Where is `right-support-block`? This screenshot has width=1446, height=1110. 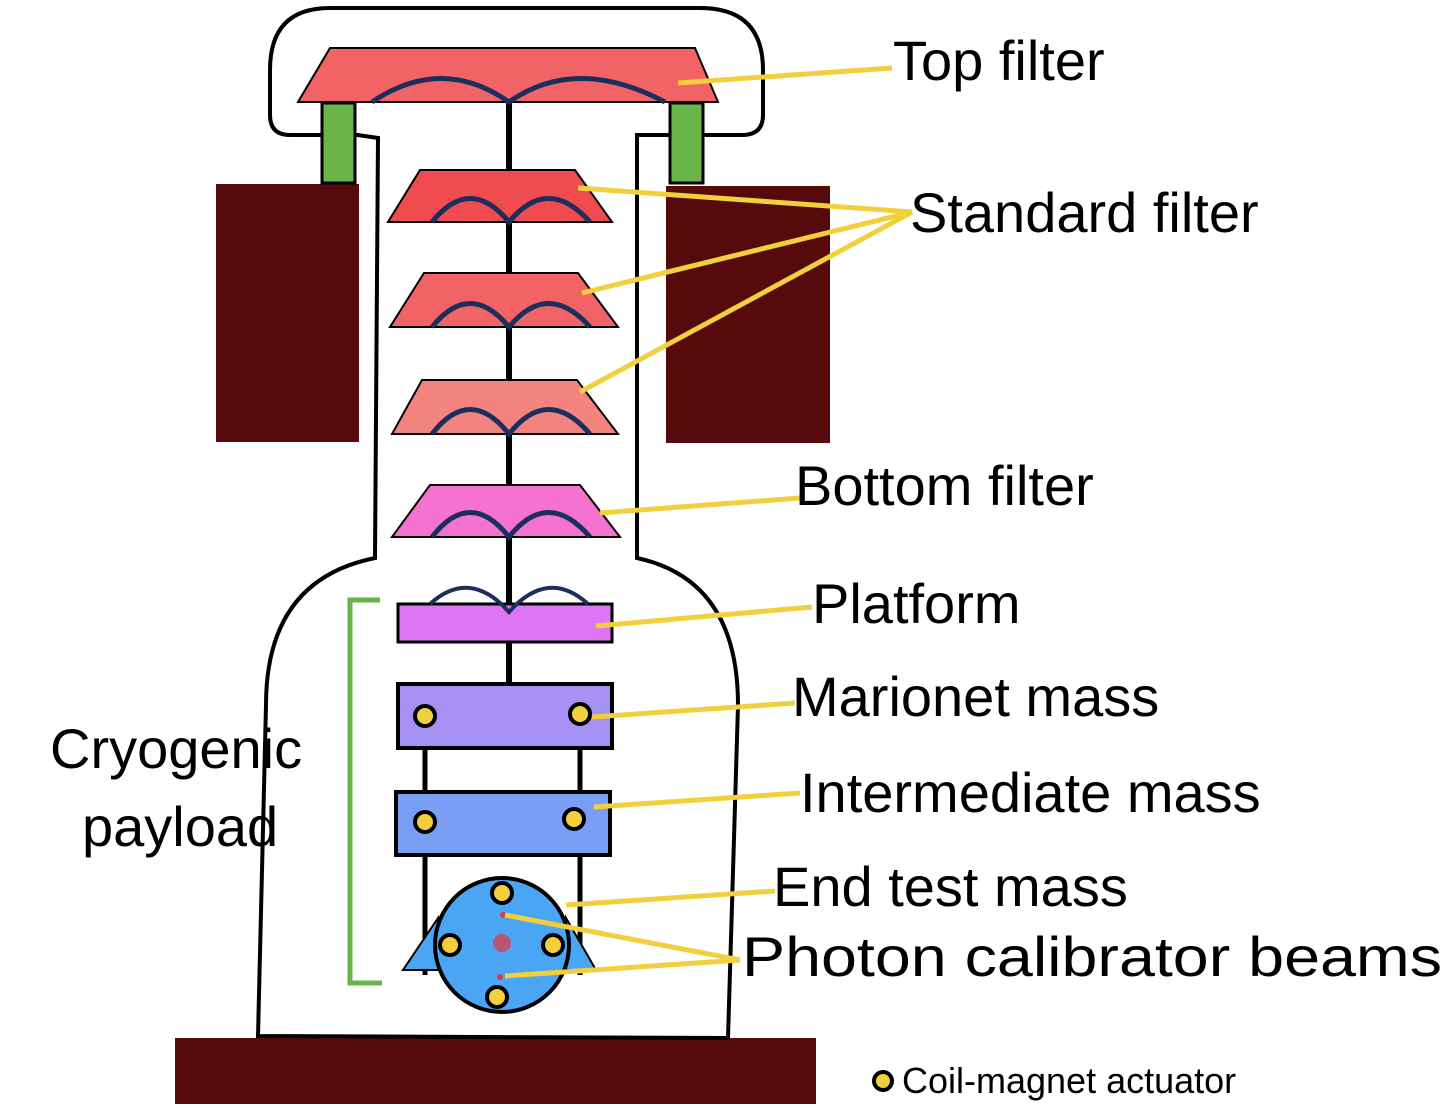
right-support-block is located at coordinates (748, 314).